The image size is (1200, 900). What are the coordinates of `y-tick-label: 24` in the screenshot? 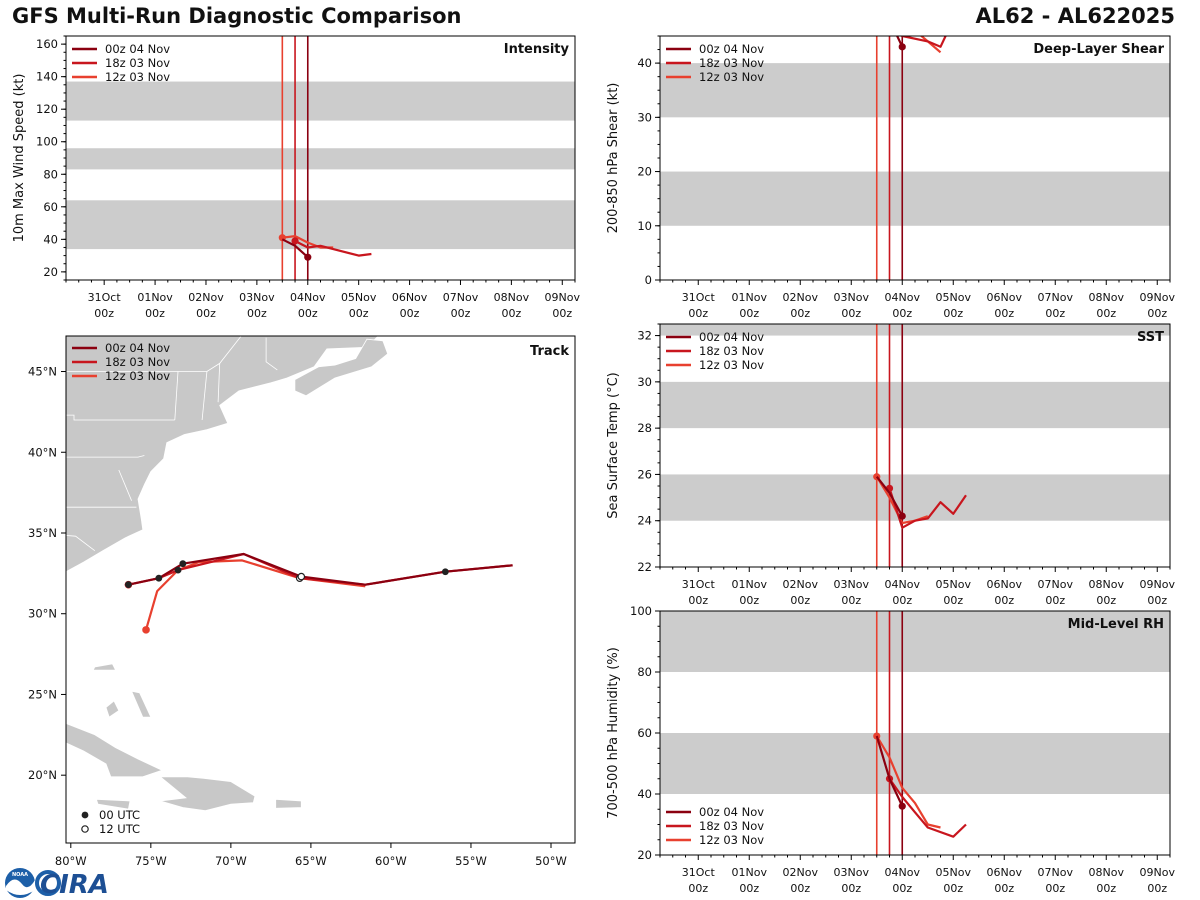 It's located at (644, 521).